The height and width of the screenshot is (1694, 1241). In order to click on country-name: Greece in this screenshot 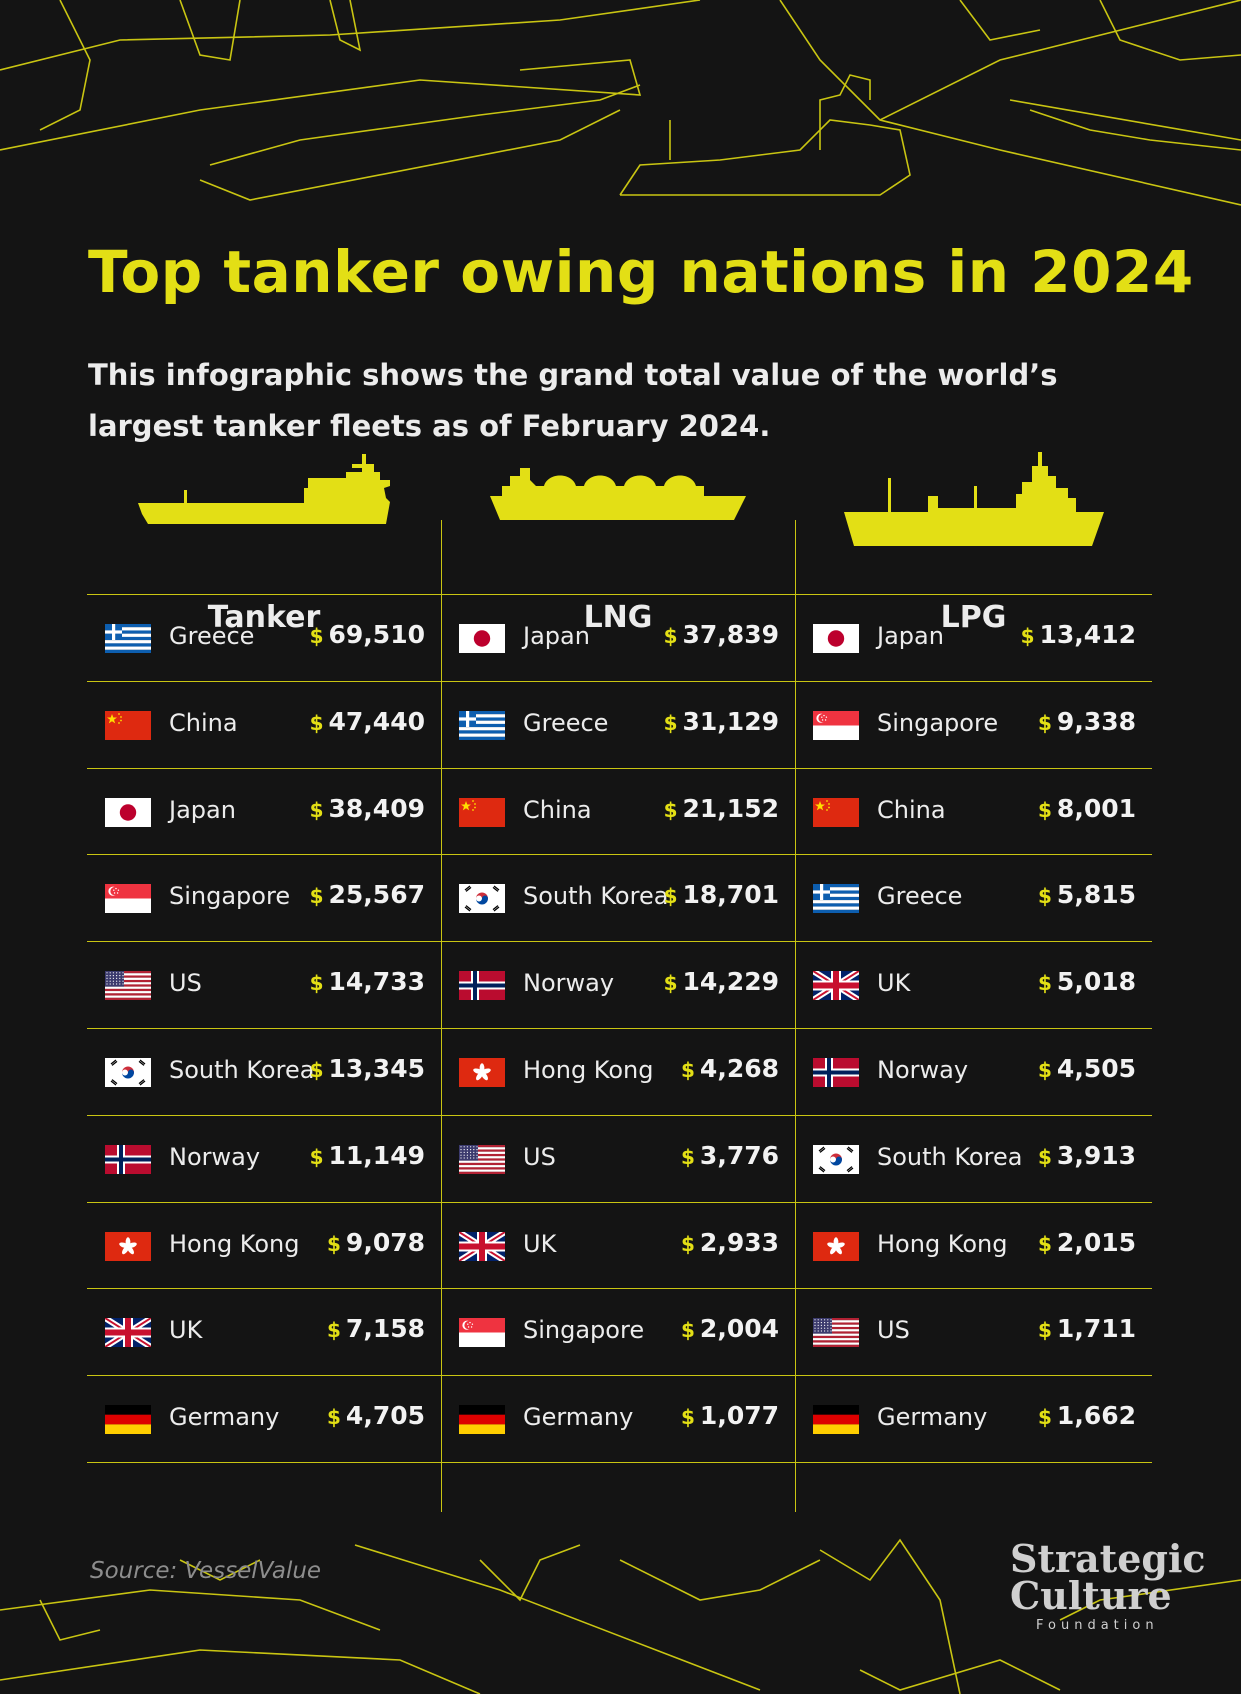, I will do `click(212, 636)`.